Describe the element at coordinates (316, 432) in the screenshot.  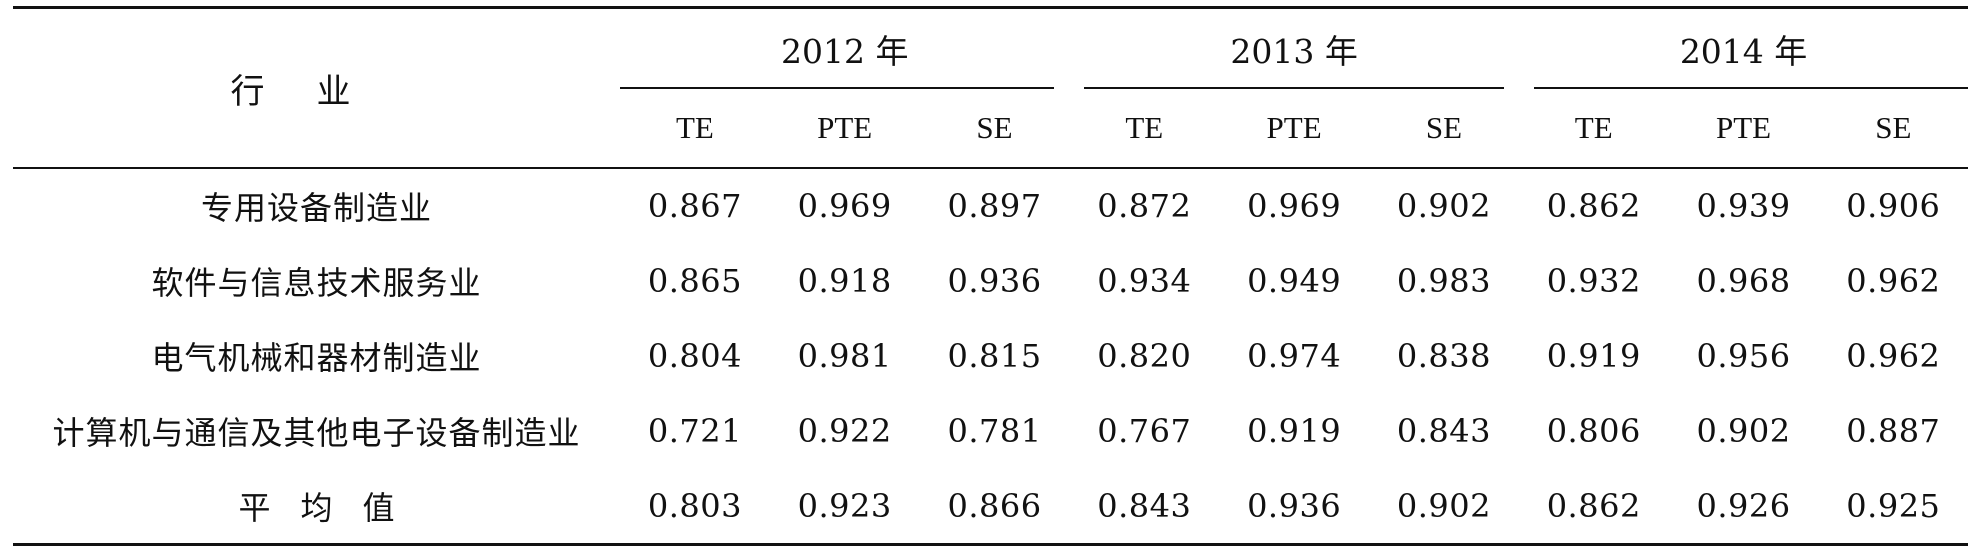
I see `industry-name: 计算机与通信及其他电子设备制造业` at that location.